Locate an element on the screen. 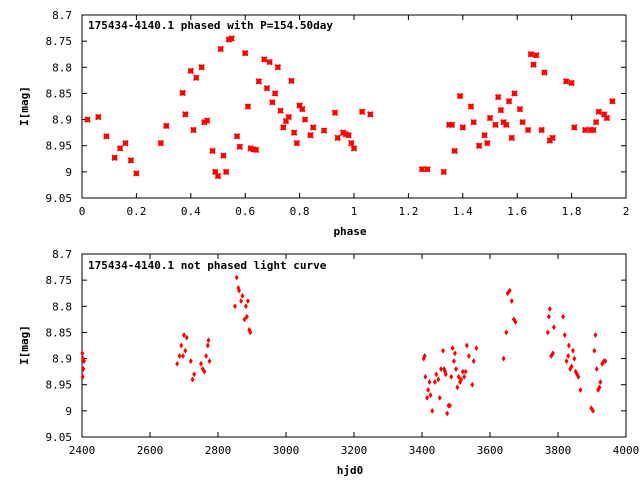  unphased-x-axis-label: hjd0 is located at coordinates (350, 470).